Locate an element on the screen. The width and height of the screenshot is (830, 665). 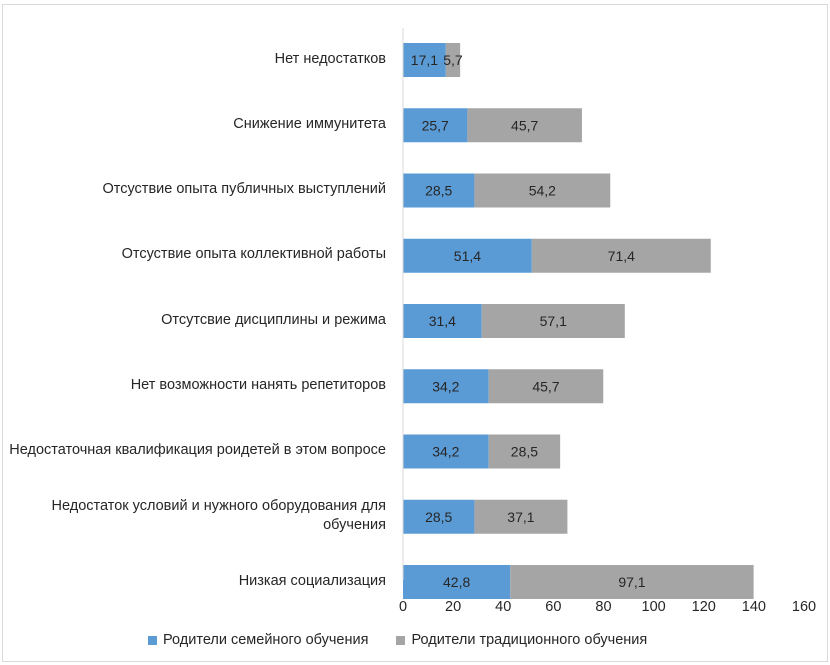
x-tick-label-5: 100 is located at coordinates (654, 607).